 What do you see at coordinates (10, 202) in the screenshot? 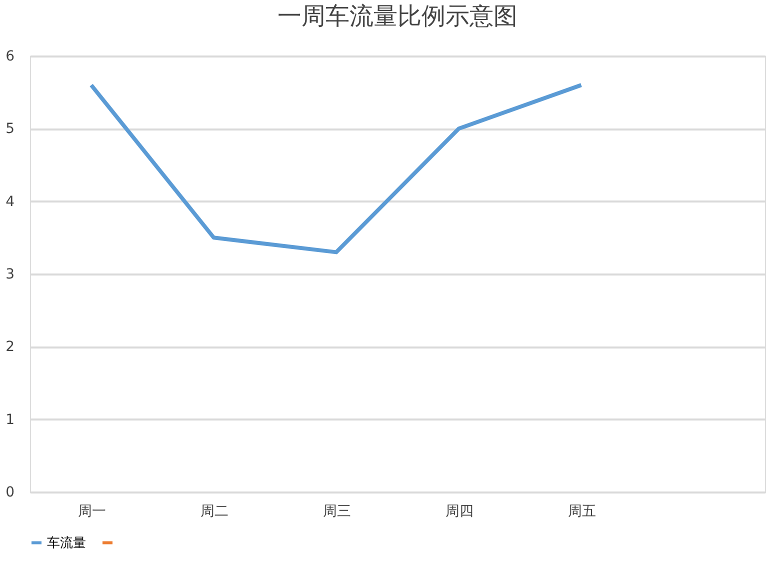
I see `y-tick-label: 4` at bounding box center [10, 202].